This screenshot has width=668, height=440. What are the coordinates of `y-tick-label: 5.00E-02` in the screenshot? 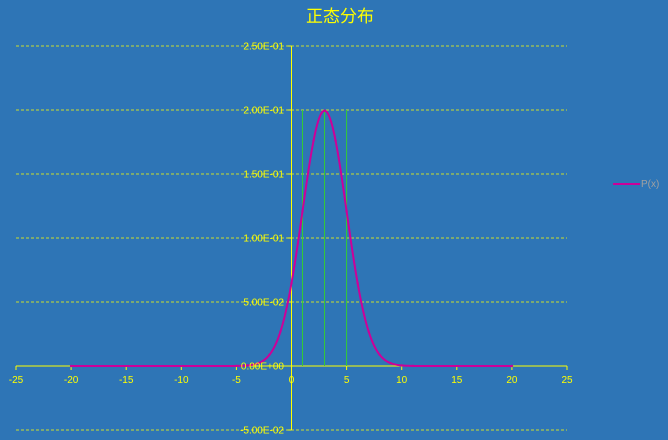 It's located at (263, 303).